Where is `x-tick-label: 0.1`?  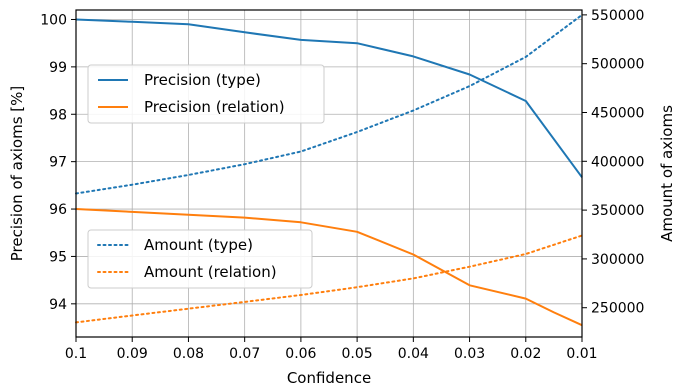
x-tick-label: 0.1 is located at coordinates (76, 354).